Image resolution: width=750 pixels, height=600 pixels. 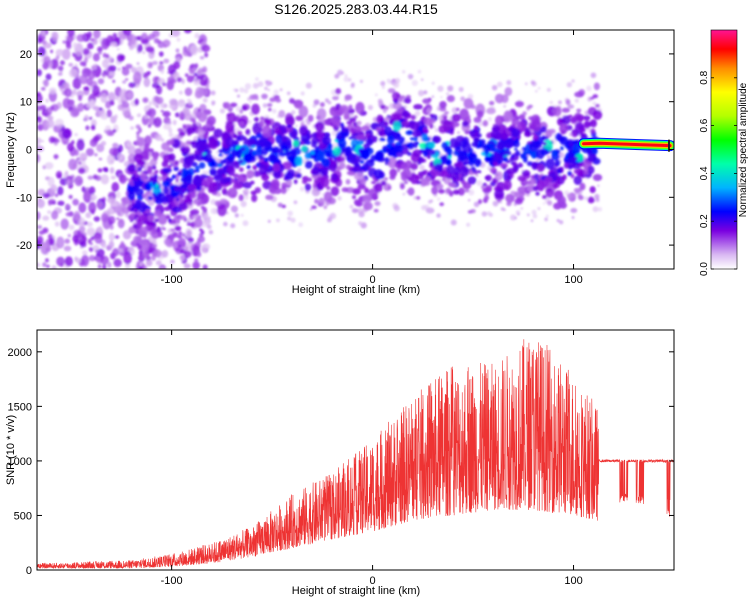 I want to click on colorbar-label: Normalized spectral amplitude, so click(x=743, y=149).